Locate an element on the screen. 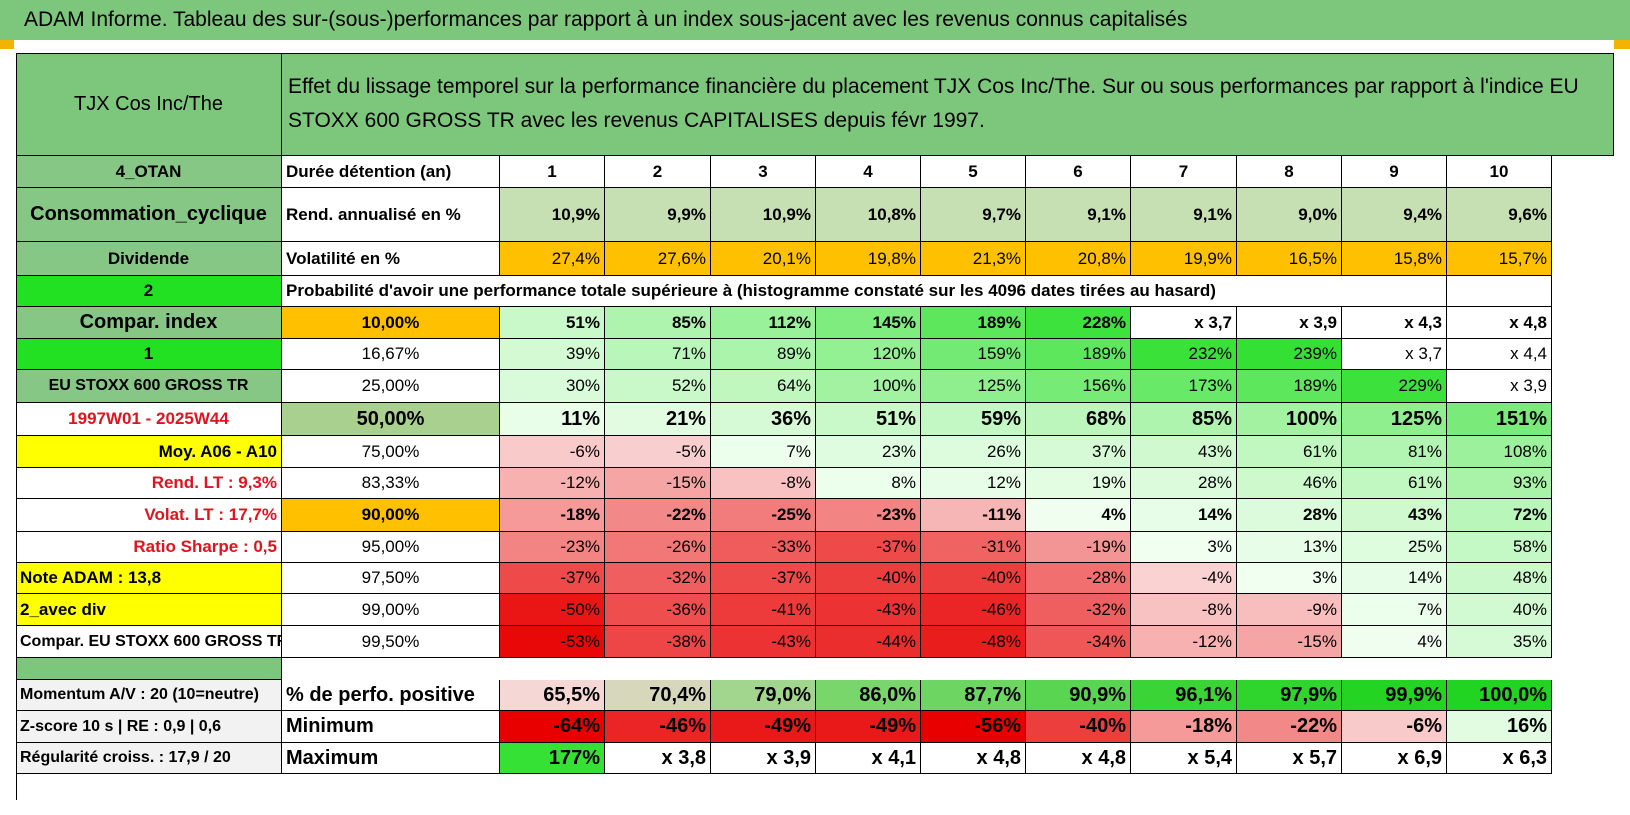  sharpe-label: Ratio Sharpe : 0,5 is located at coordinates (149, 547).